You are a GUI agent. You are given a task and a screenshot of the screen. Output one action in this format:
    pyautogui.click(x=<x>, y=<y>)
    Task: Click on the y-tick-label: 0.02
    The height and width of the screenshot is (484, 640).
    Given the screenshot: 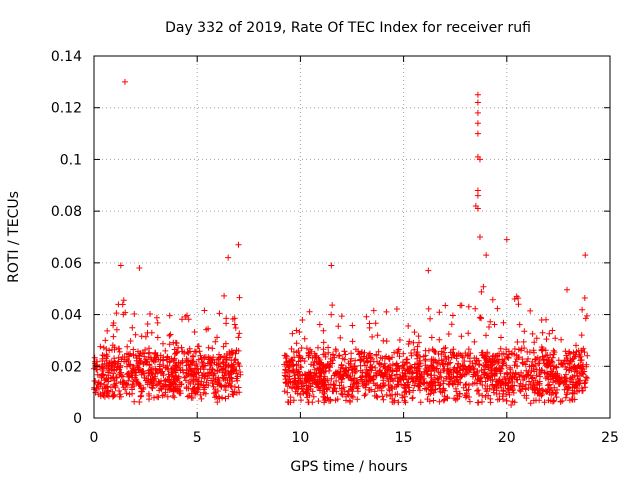 What is the action you would take?
    pyautogui.click(x=66, y=367)
    